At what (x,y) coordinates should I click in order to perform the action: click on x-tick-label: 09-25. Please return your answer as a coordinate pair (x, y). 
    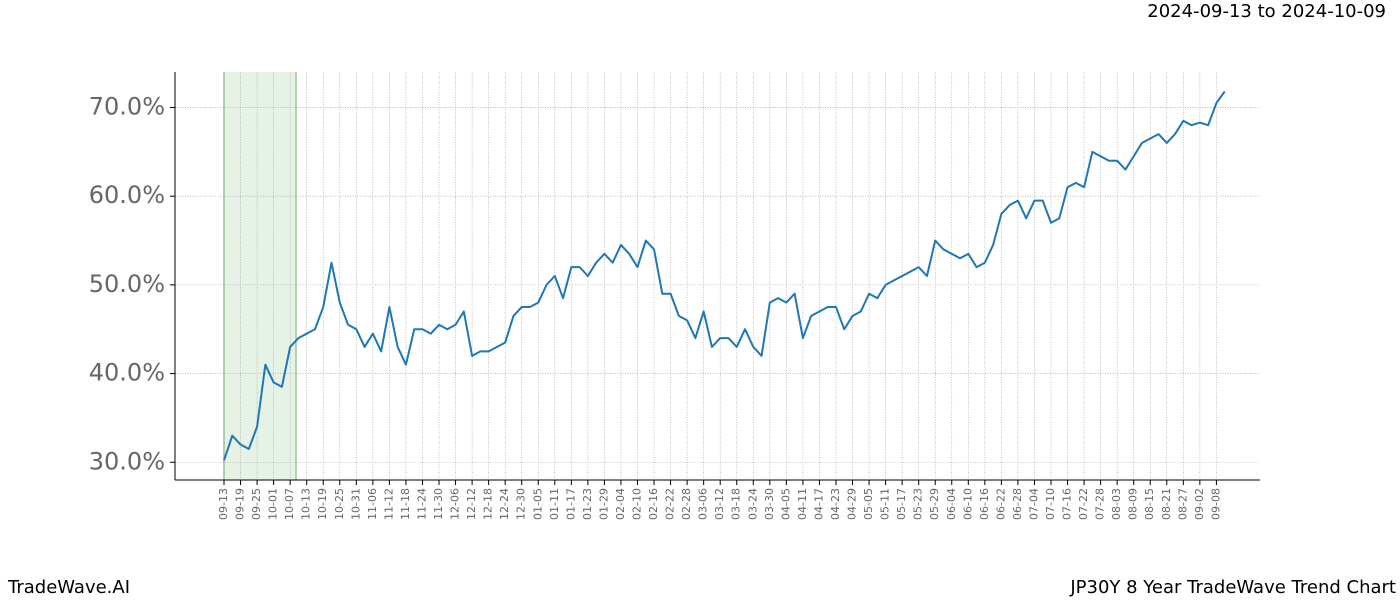
    Looking at the image, I should click on (256, 504).